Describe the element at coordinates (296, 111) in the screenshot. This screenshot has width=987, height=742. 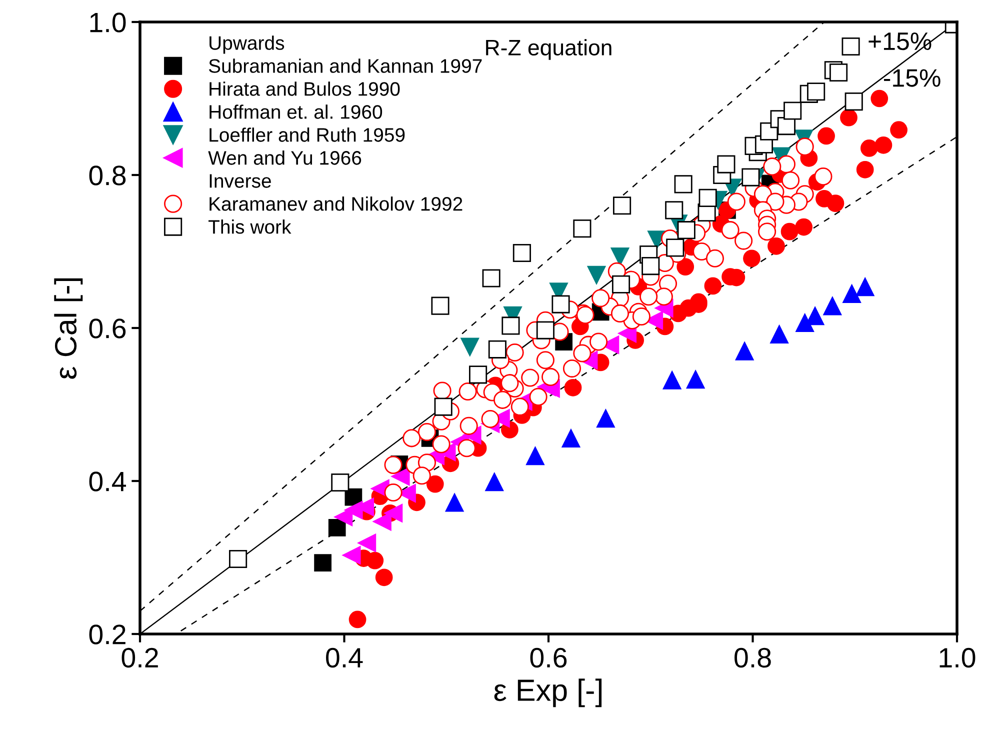
I see `legend-label: Hoffman et. al. 1960` at that location.